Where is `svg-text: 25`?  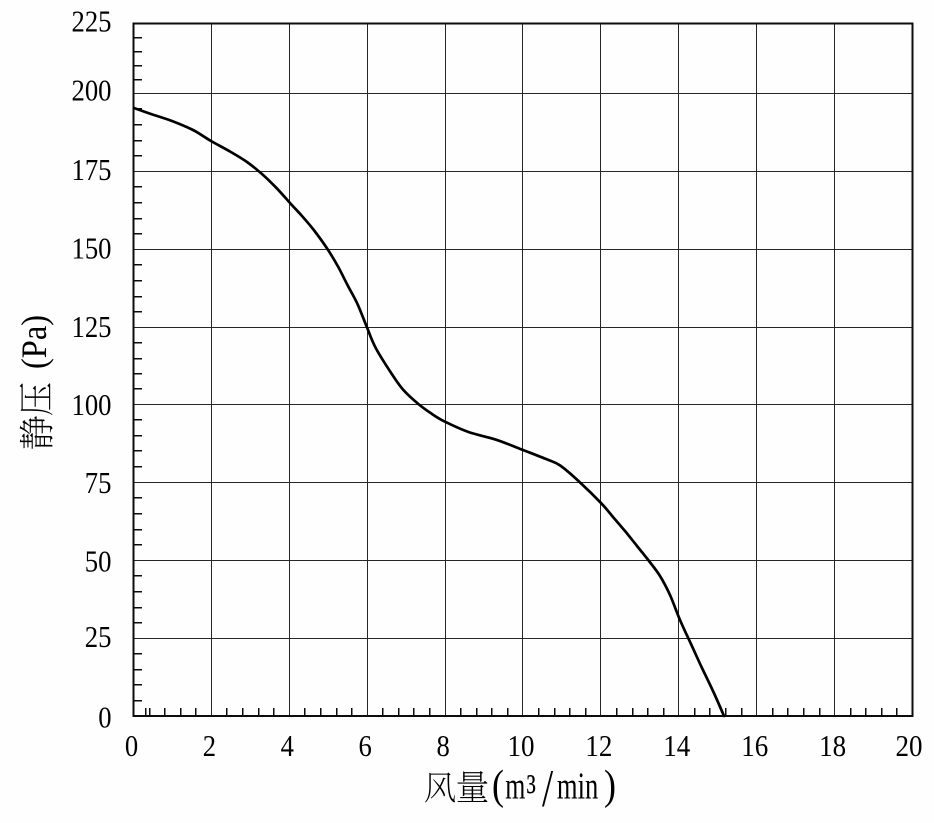
svg-text: 25 is located at coordinates (98, 636).